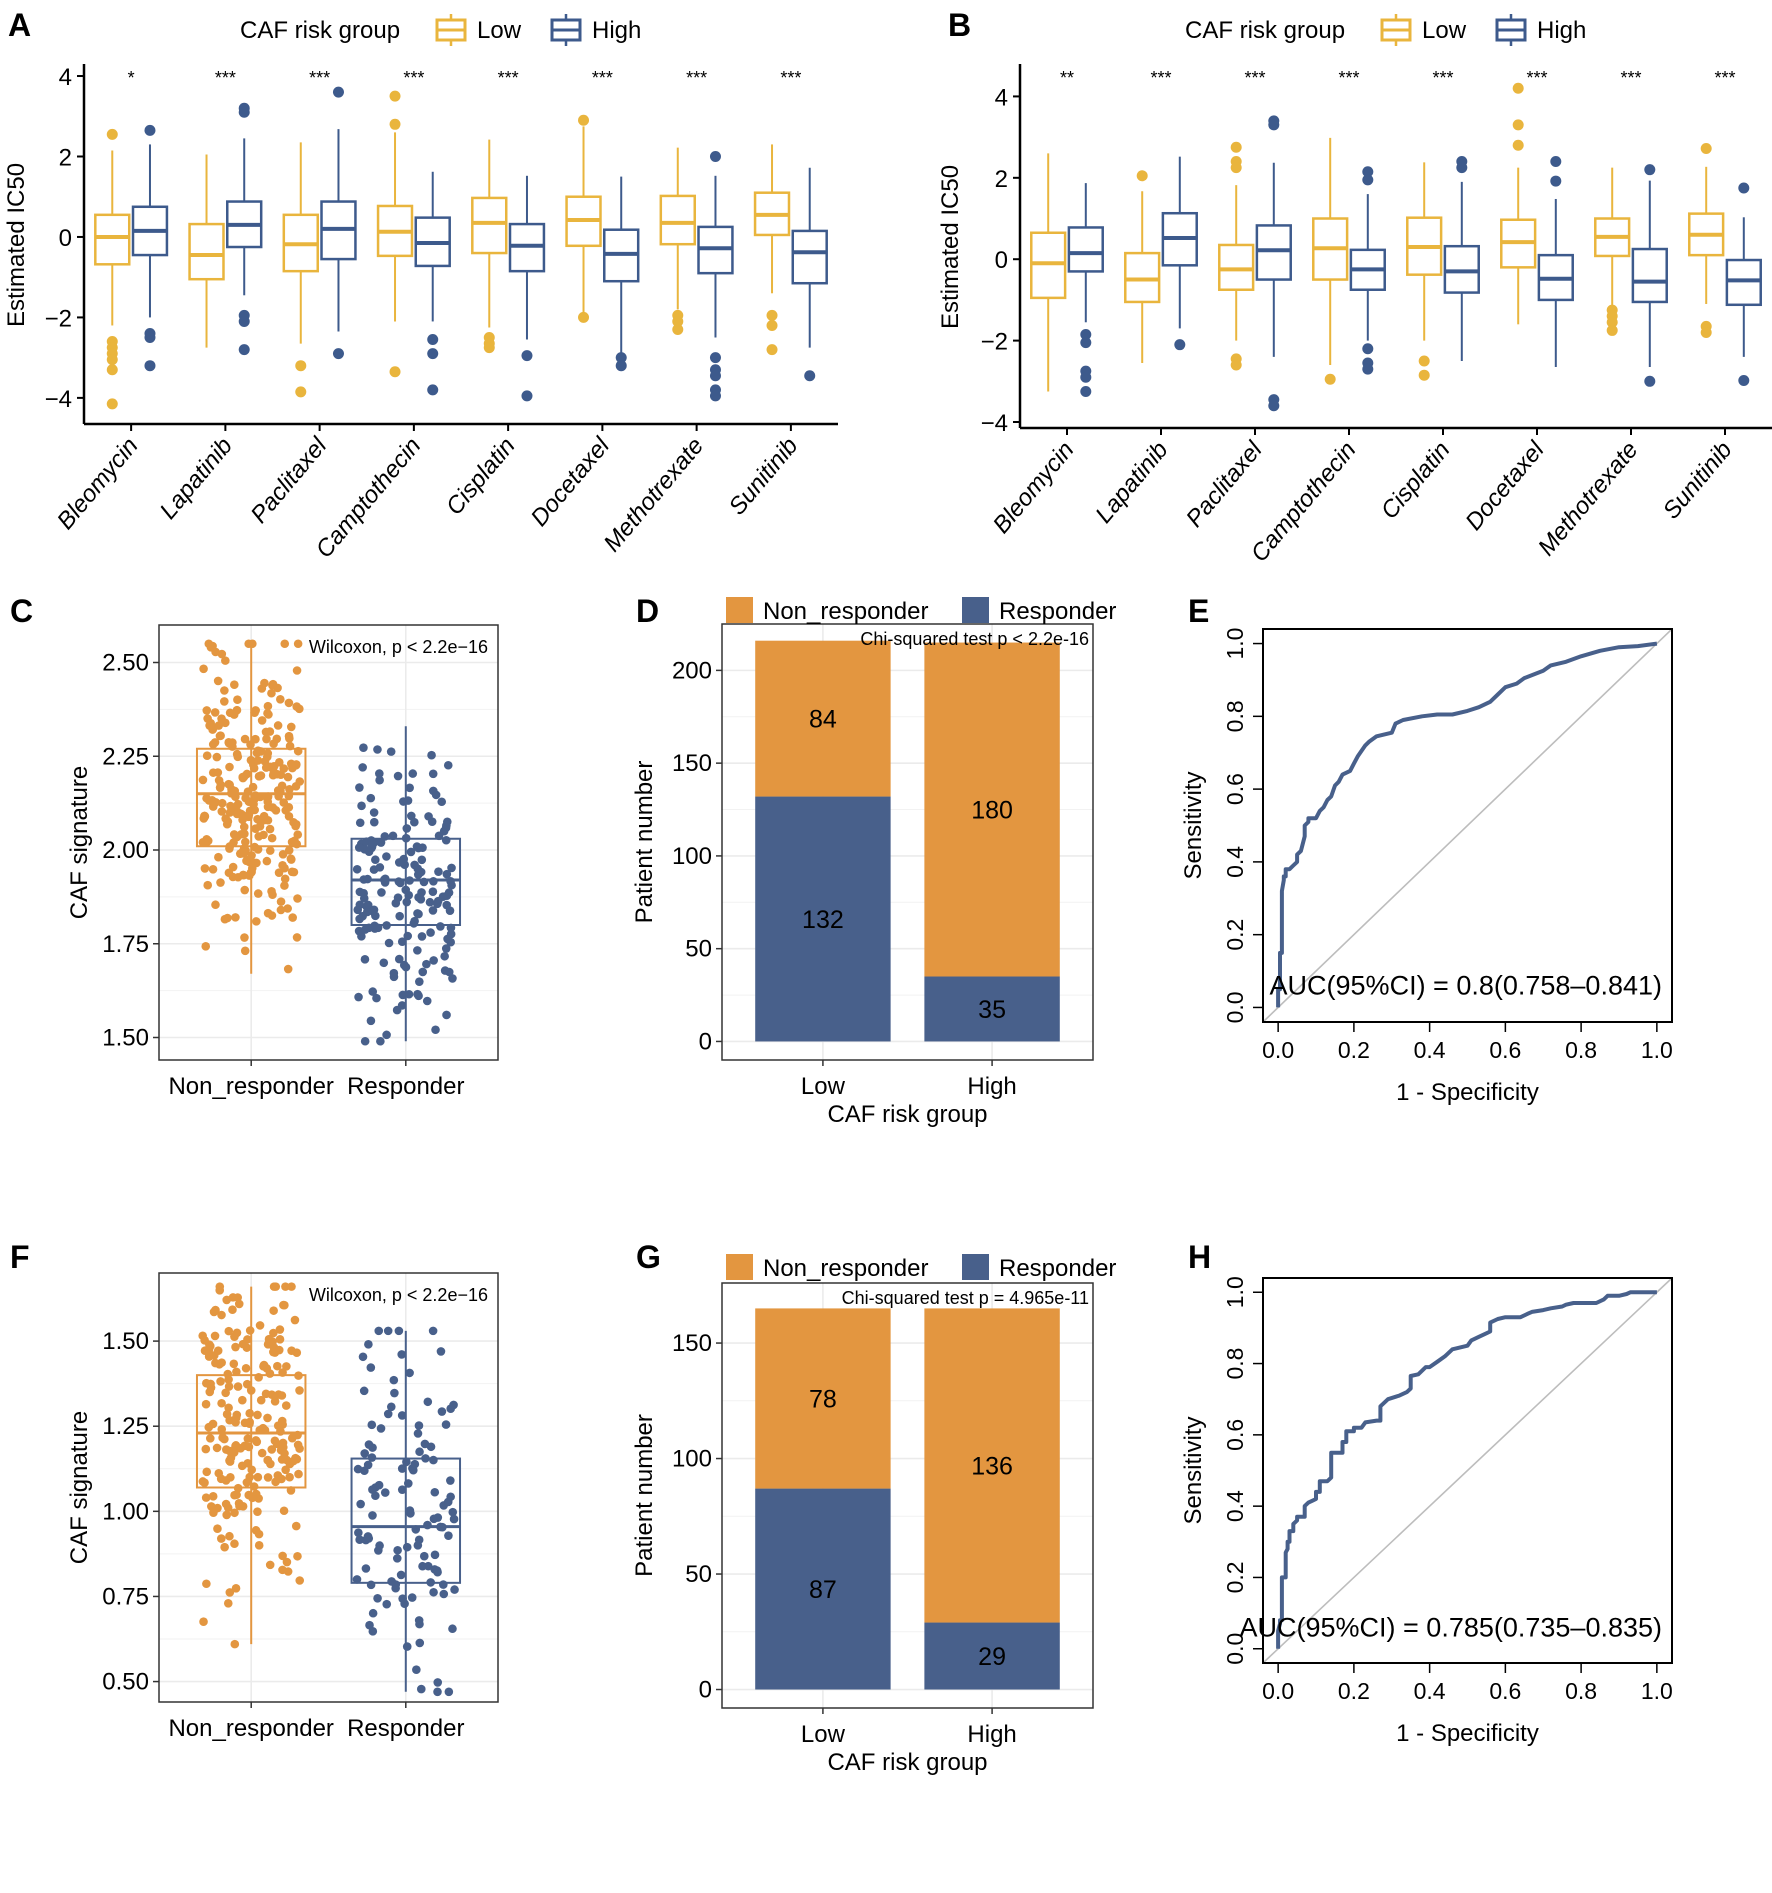 This screenshot has height=1893, width=1772. What do you see at coordinates (823, 920) in the screenshot?
I see `bar-label-responder: 132` at bounding box center [823, 920].